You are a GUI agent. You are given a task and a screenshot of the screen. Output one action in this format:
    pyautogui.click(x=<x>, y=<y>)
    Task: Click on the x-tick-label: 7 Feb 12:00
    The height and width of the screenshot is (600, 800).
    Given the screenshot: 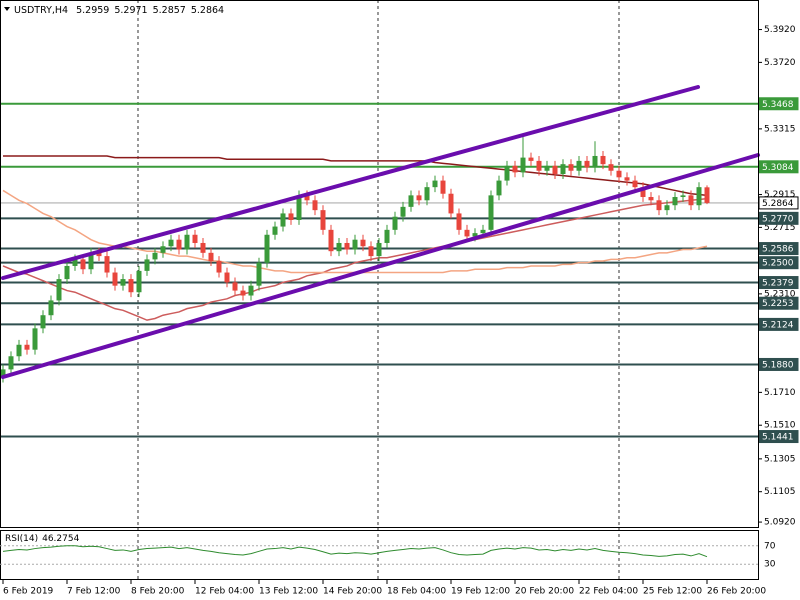 What is the action you would take?
    pyautogui.click(x=94, y=592)
    